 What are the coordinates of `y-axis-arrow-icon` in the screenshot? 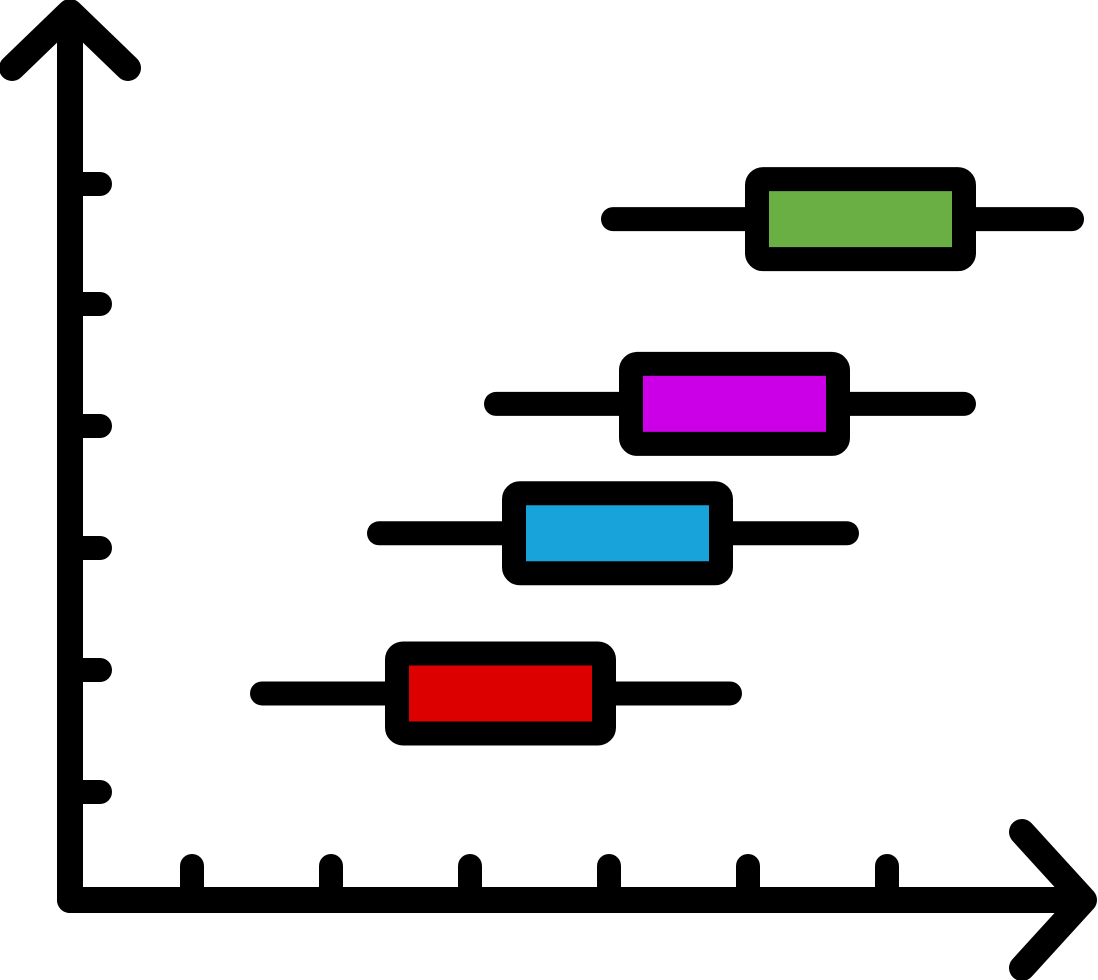 It's located at (70, 40).